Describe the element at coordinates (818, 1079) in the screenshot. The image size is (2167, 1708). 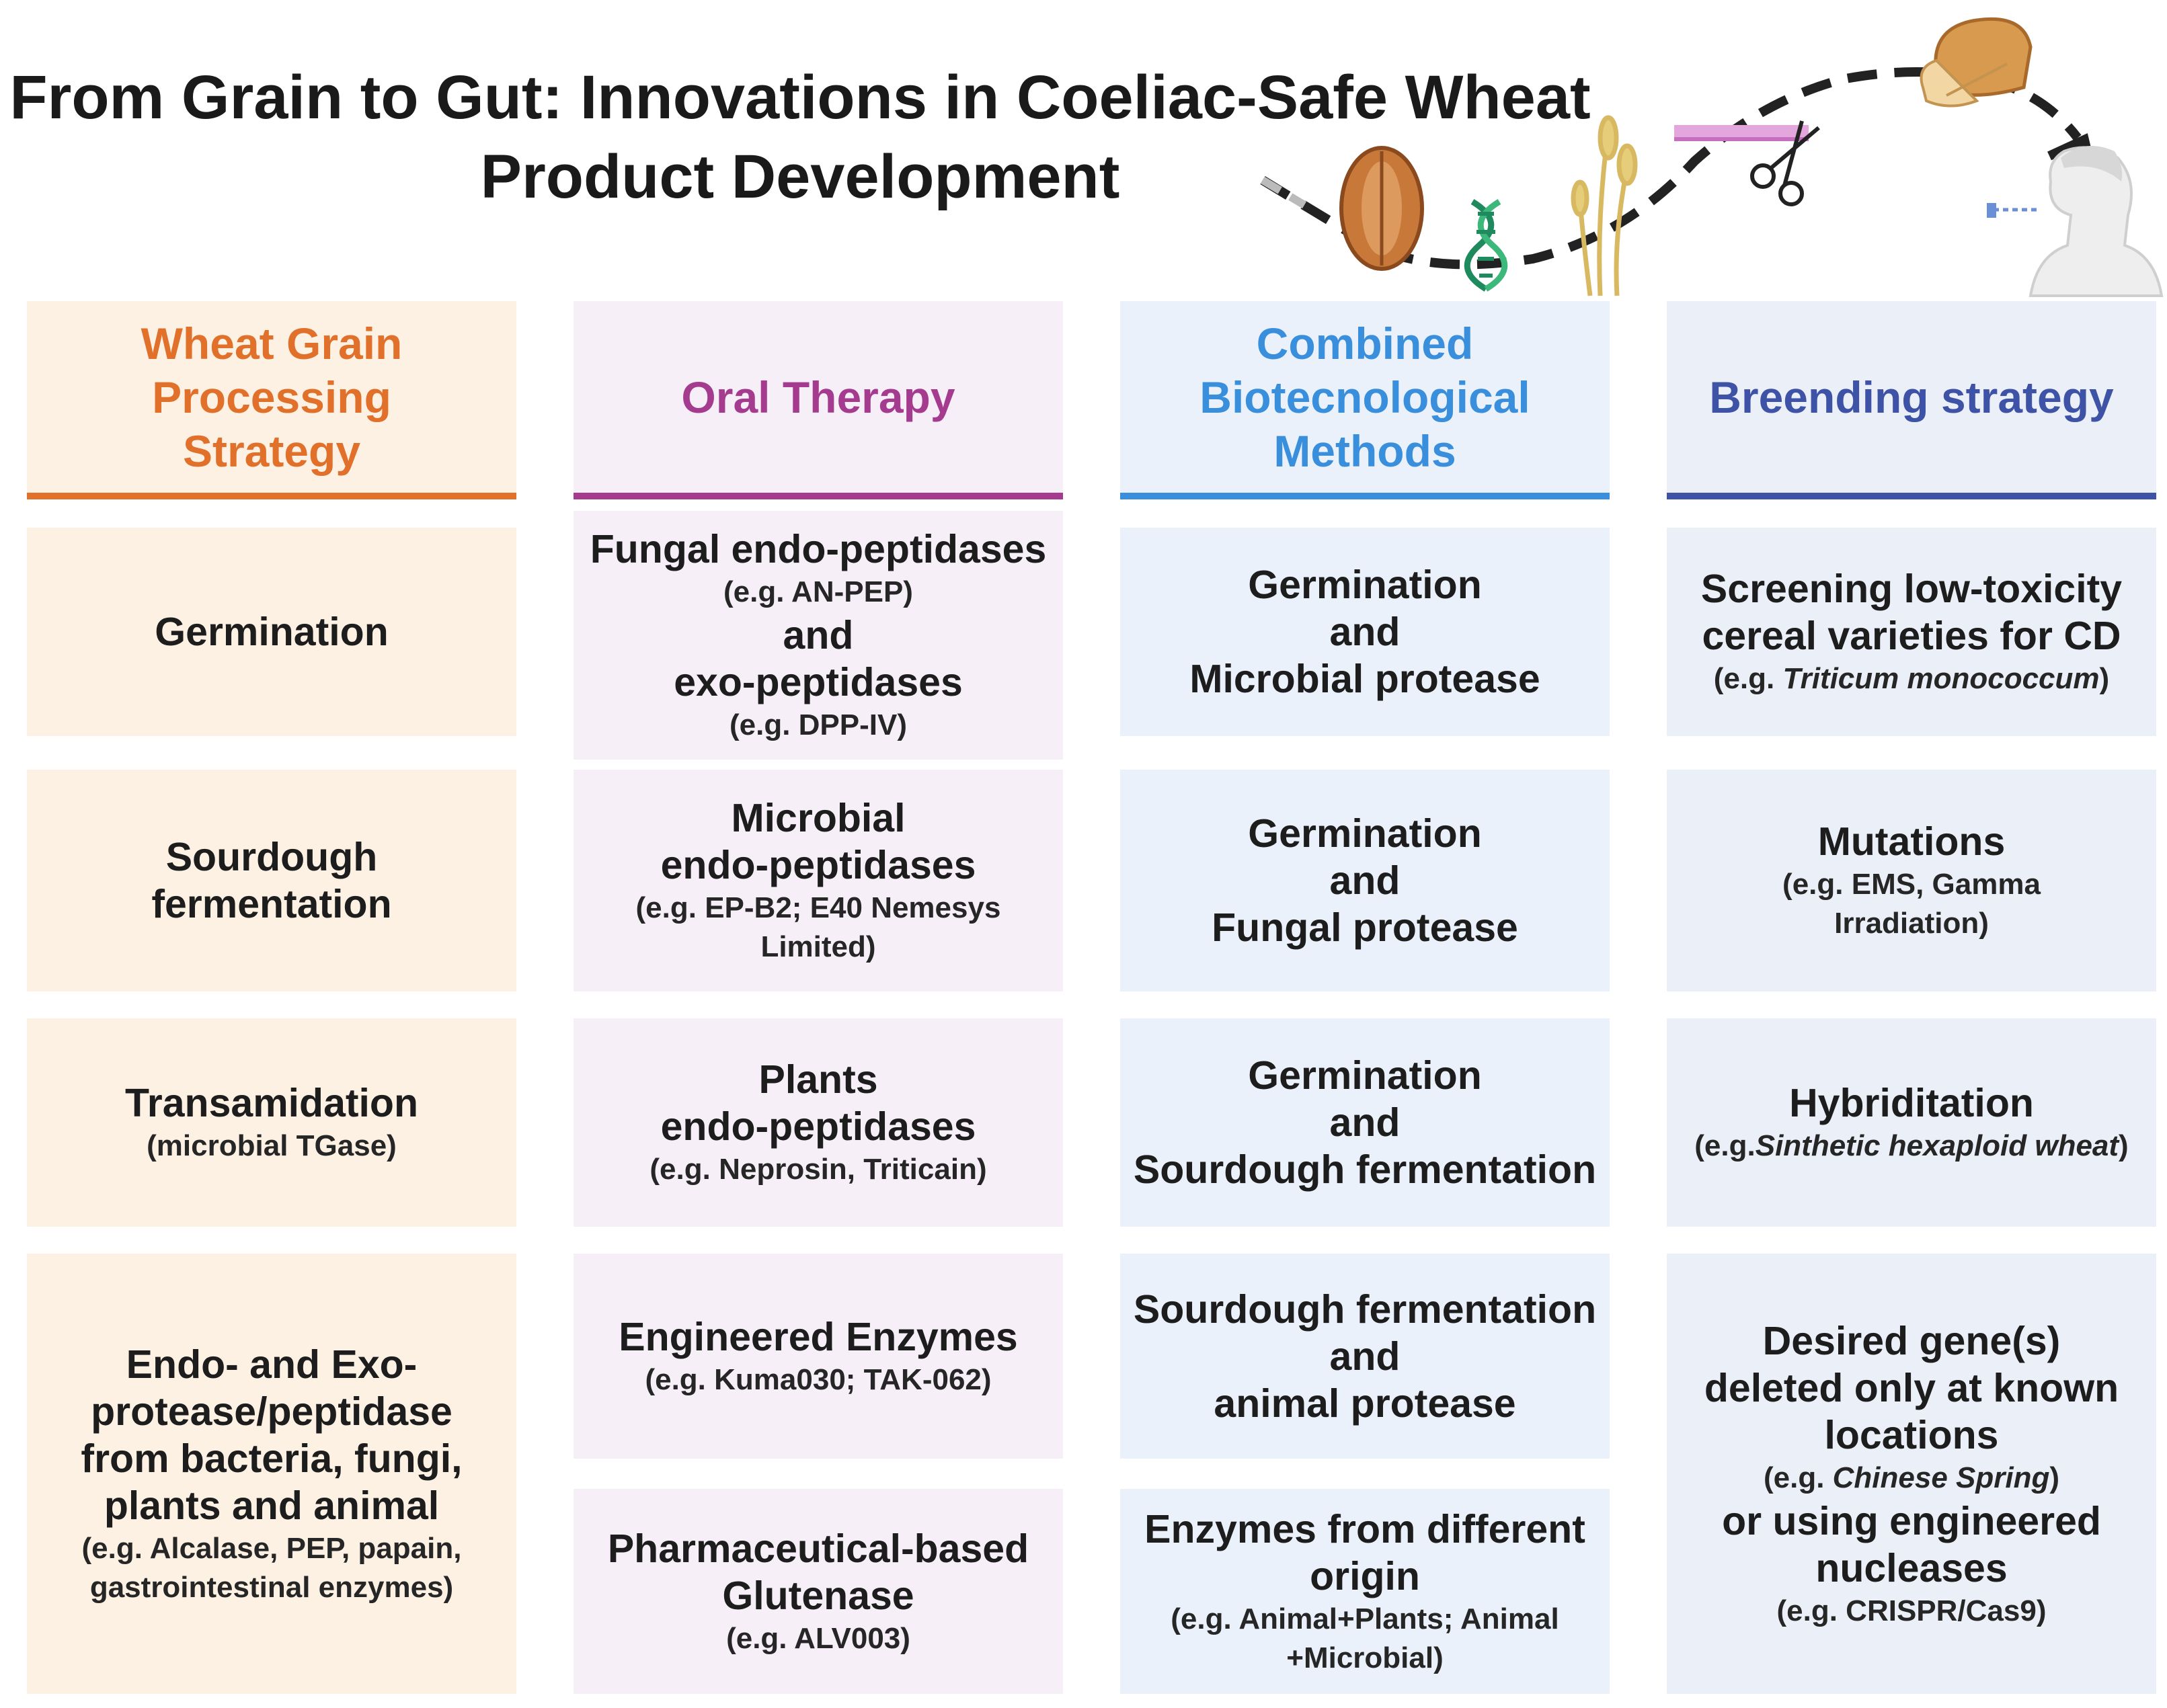
I see `cell-main: Plants` at that location.